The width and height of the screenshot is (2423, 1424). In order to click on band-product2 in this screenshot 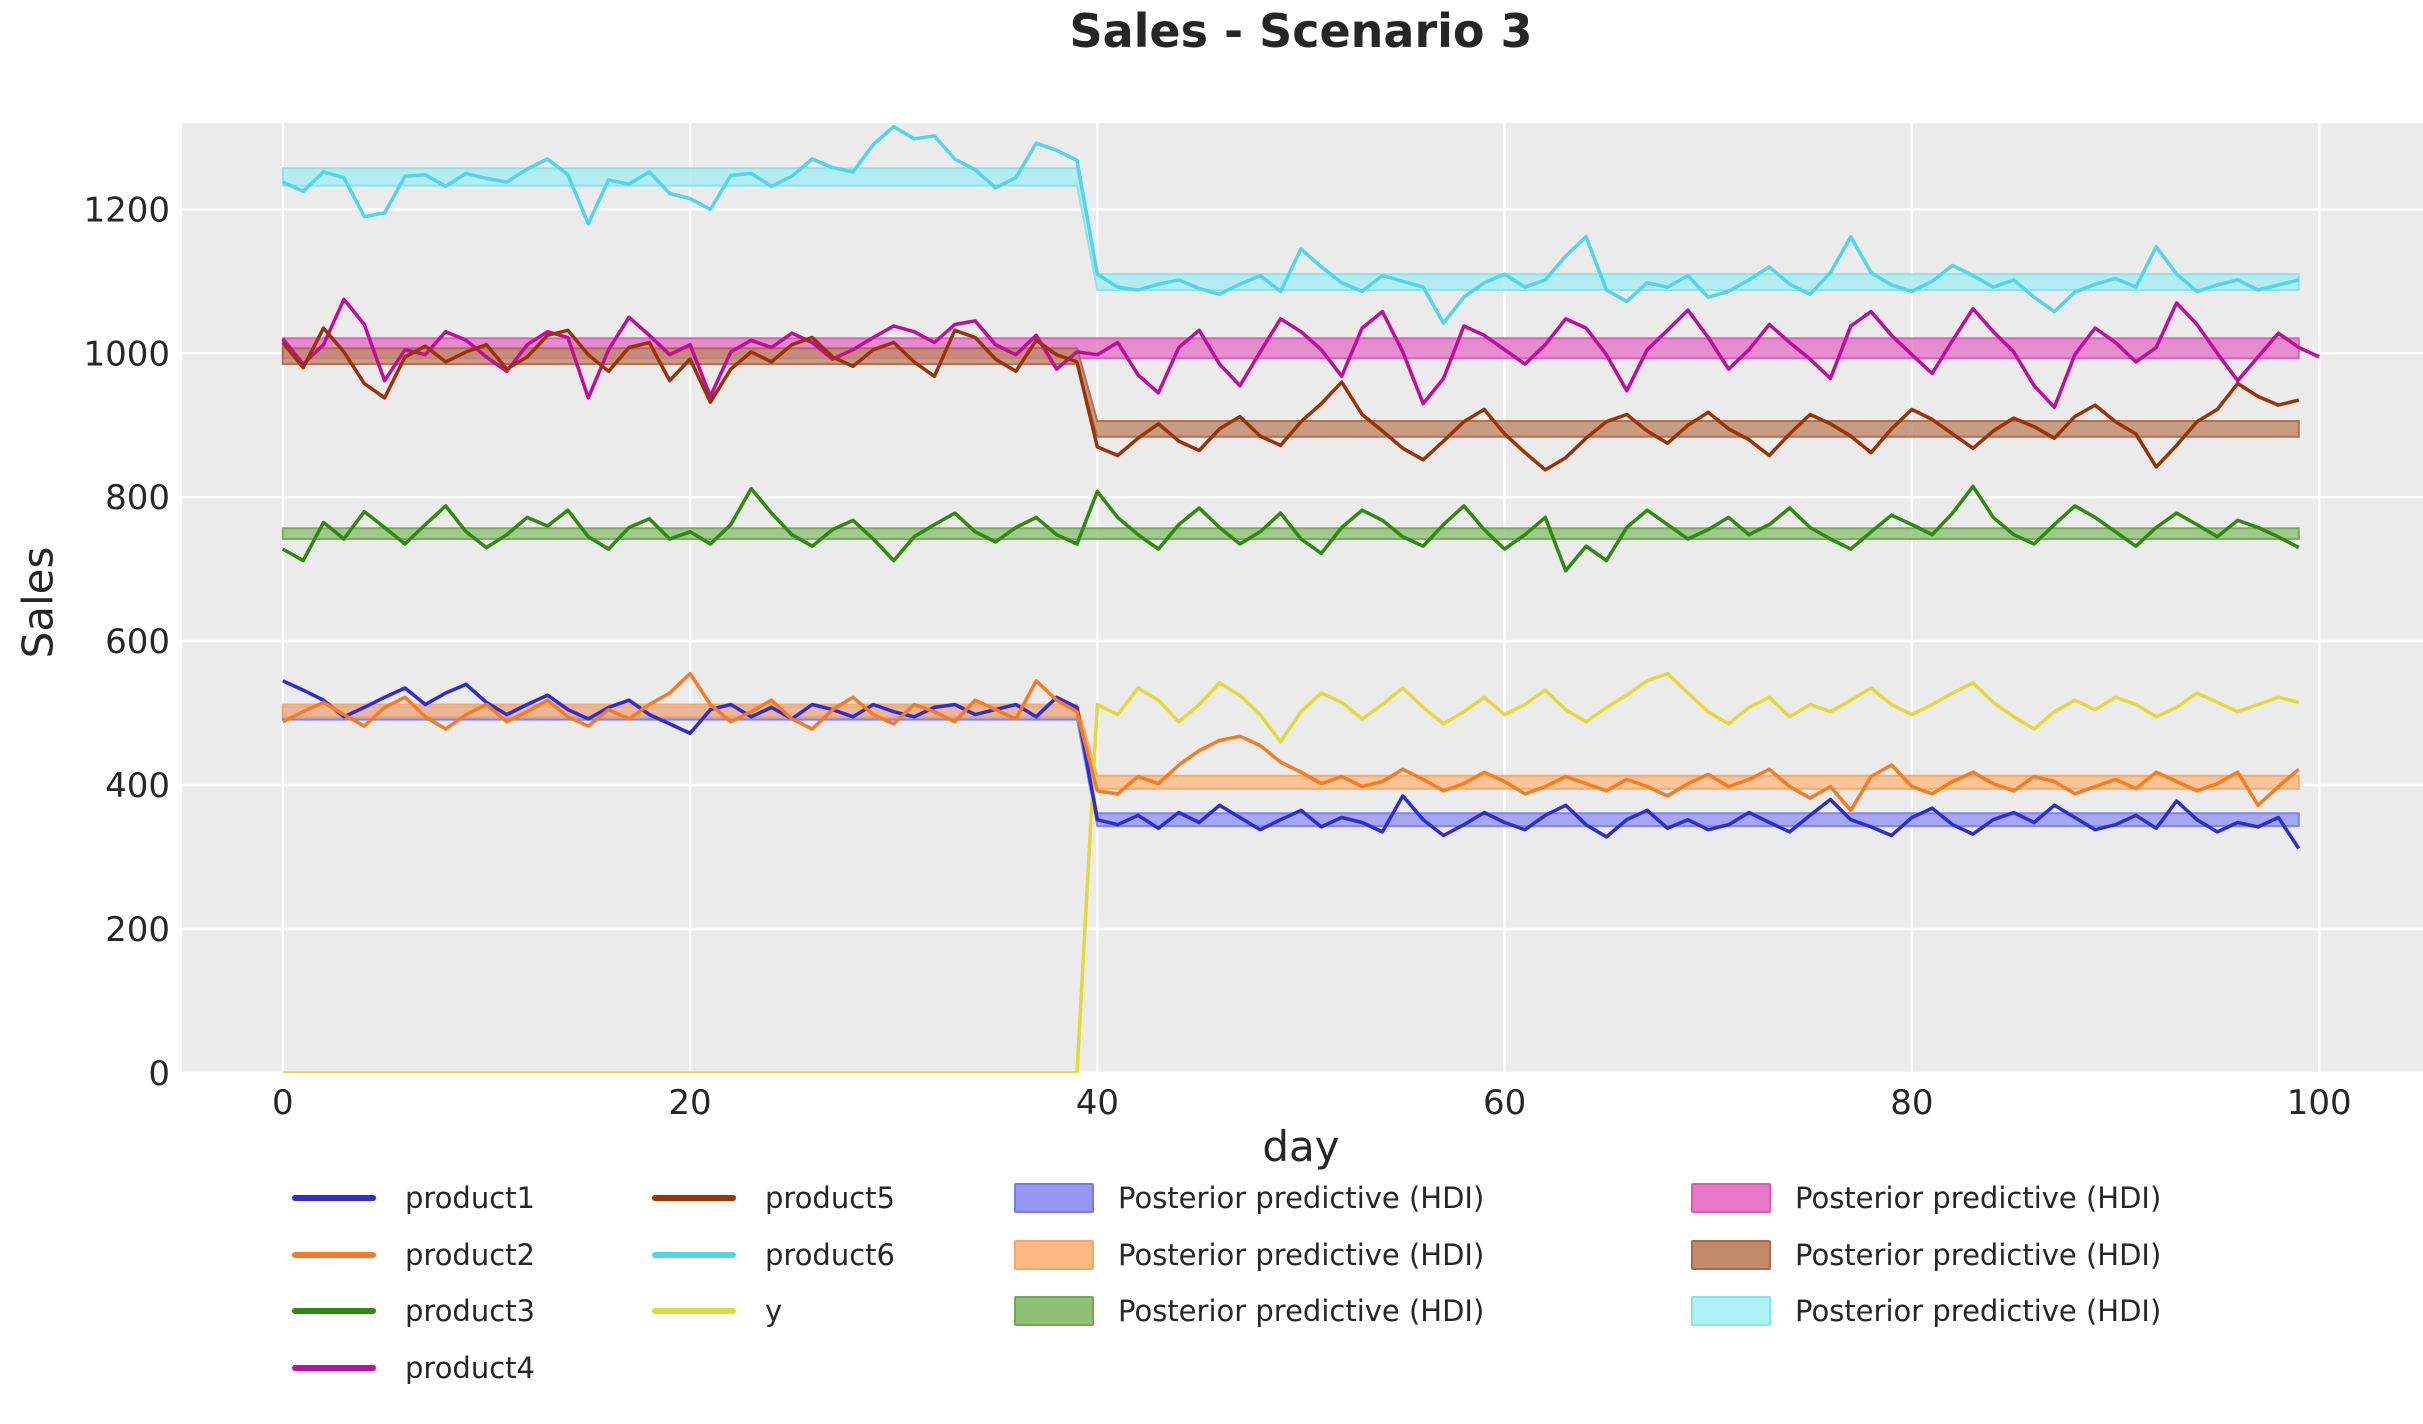, I will do `click(1290, 746)`.